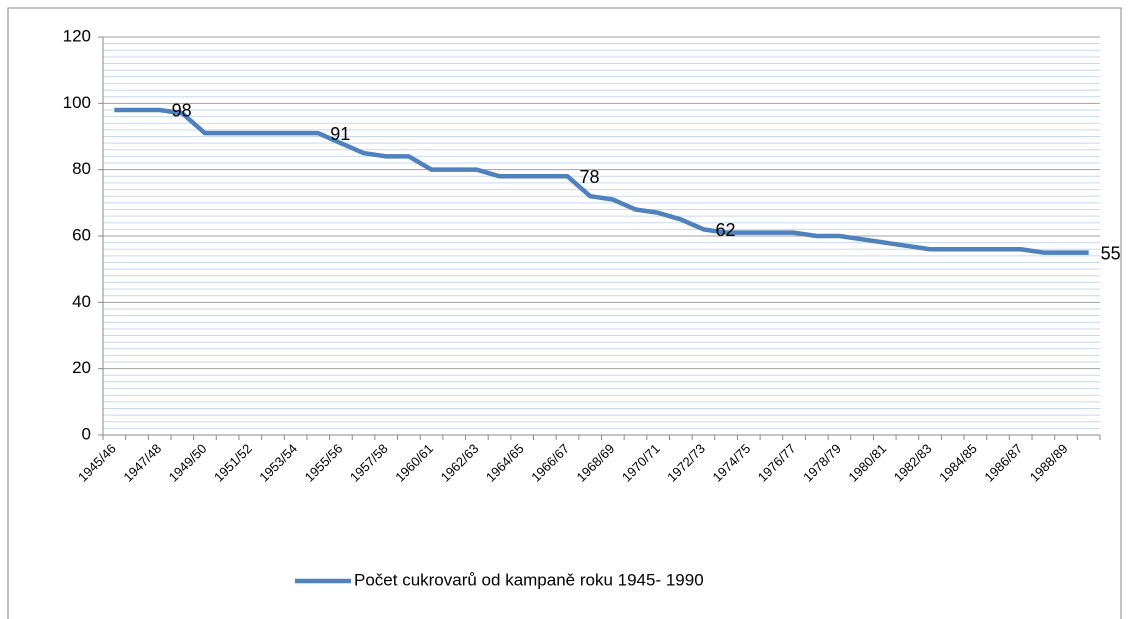 The width and height of the screenshot is (1133, 619). What do you see at coordinates (81, 168) in the screenshot?
I see `y-tick-label: 80` at bounding box center [81, 168].